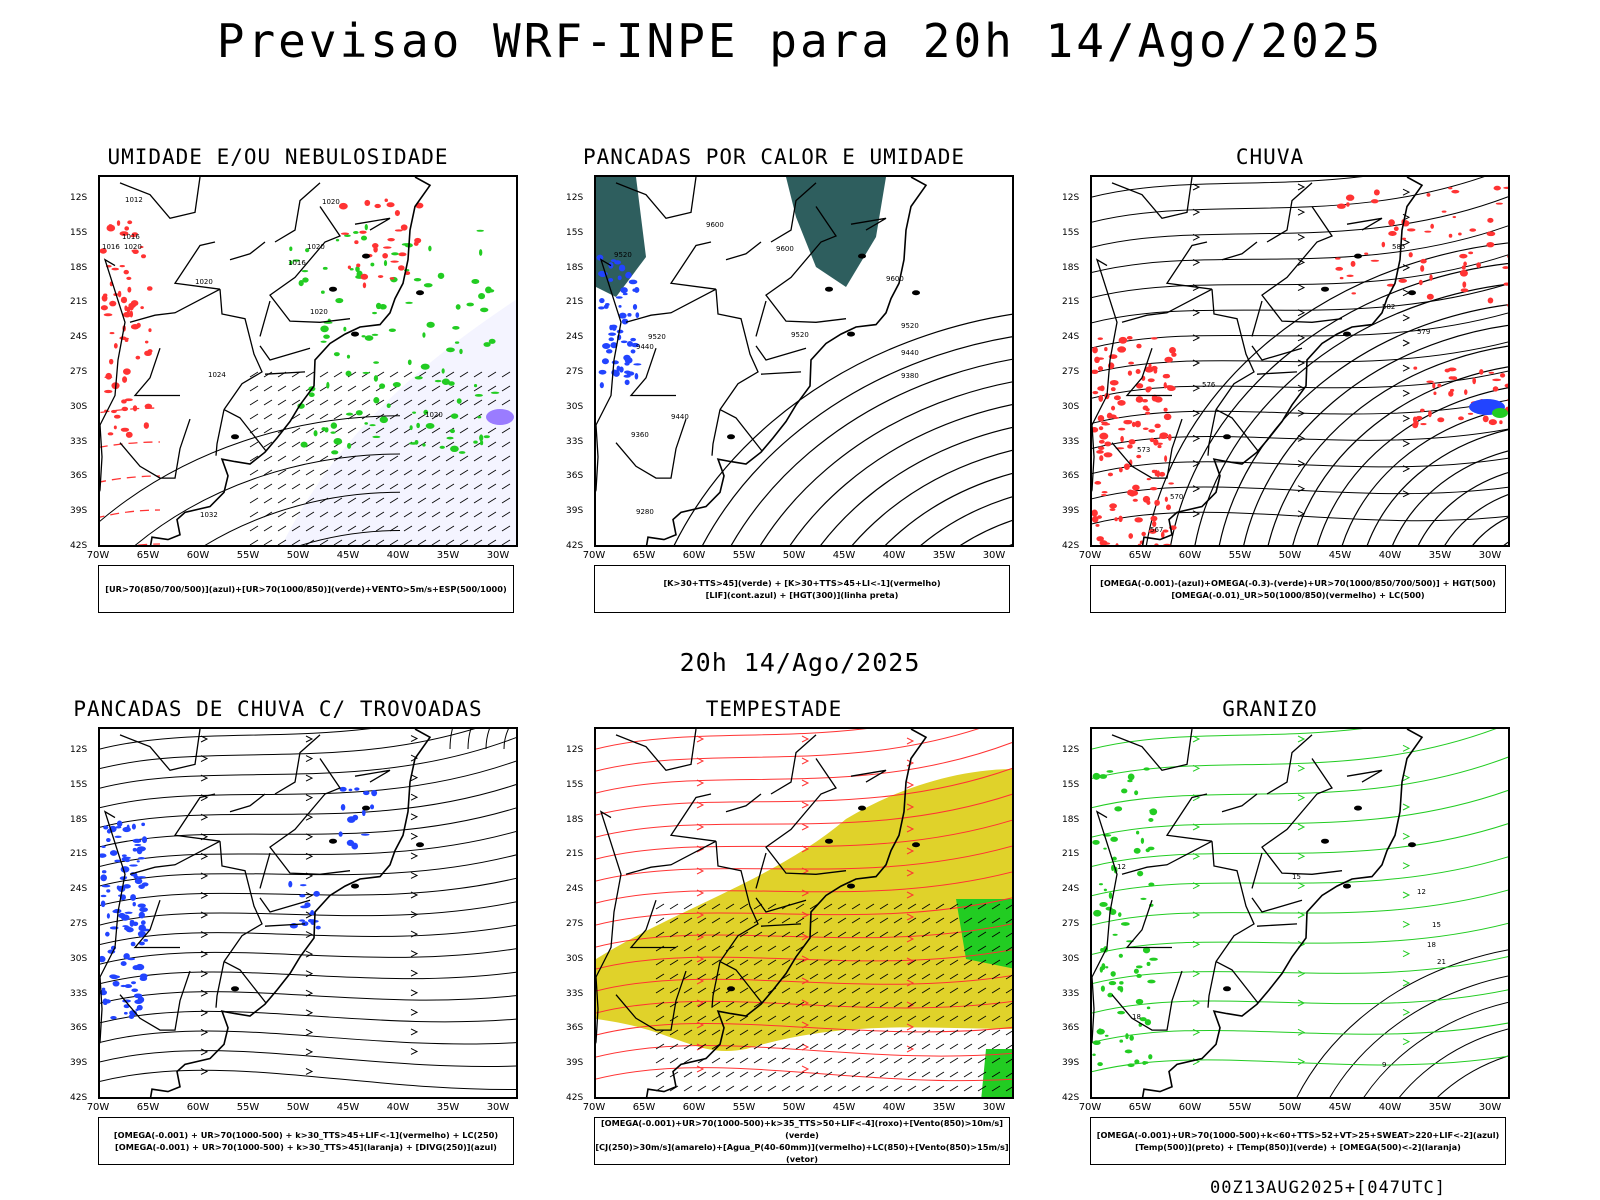  I want to click on y-tick-label: 30S, so click(575, 406).